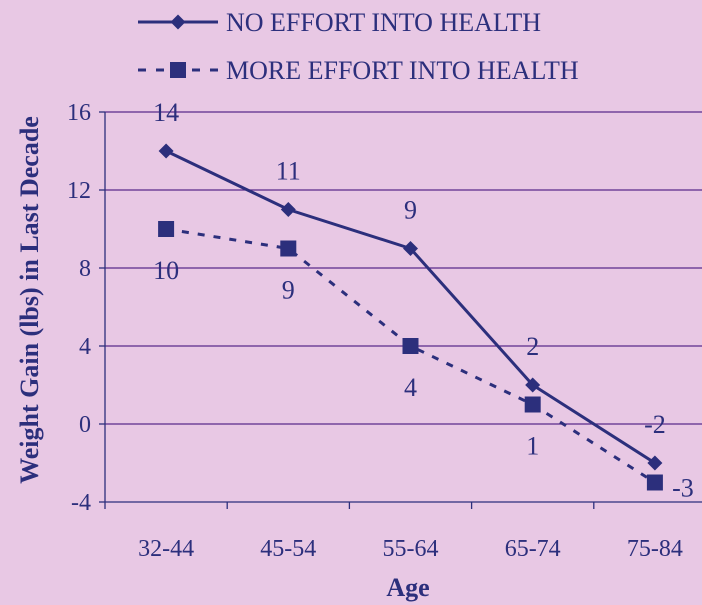 Image resolution: width=702 pixels, height=605 pixels. Describe the element at coordinates (402, 70) in the screenshot. I see `legend-label: MORE EFFORT INTO HEALTH` at that location.